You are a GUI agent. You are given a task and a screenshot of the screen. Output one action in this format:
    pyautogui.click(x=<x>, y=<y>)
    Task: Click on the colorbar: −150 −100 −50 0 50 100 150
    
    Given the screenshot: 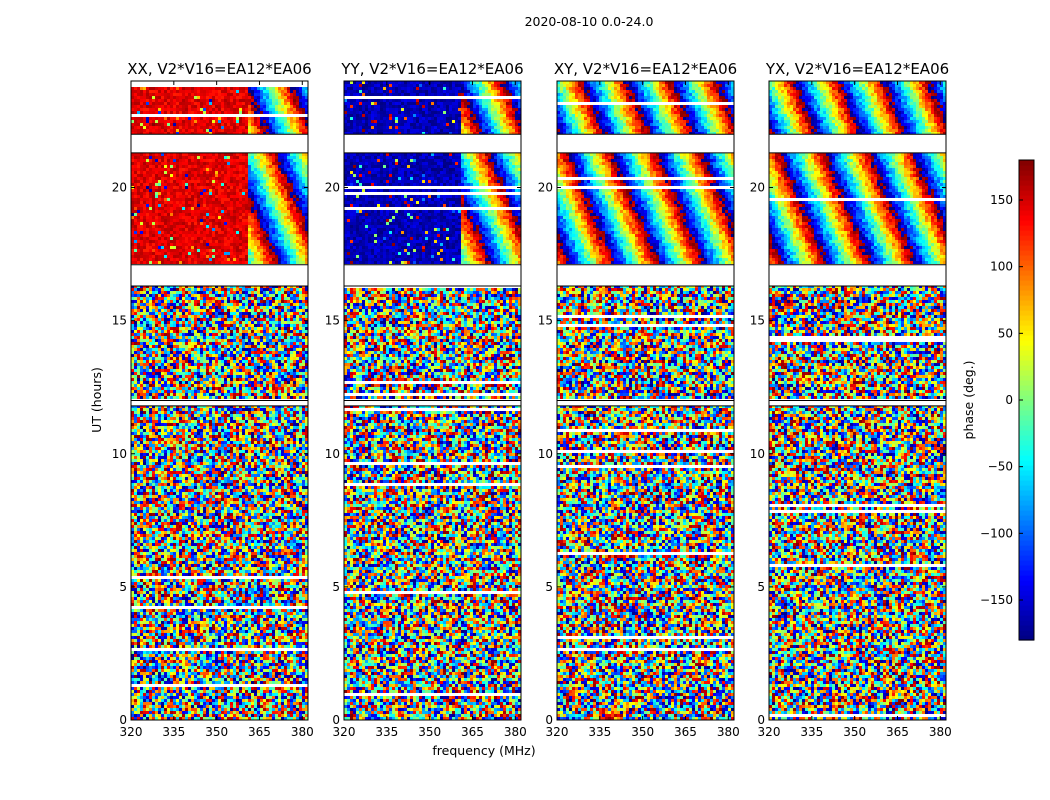 What is the action you would take?
    pyautogui.click(x=1007, y=400)
    